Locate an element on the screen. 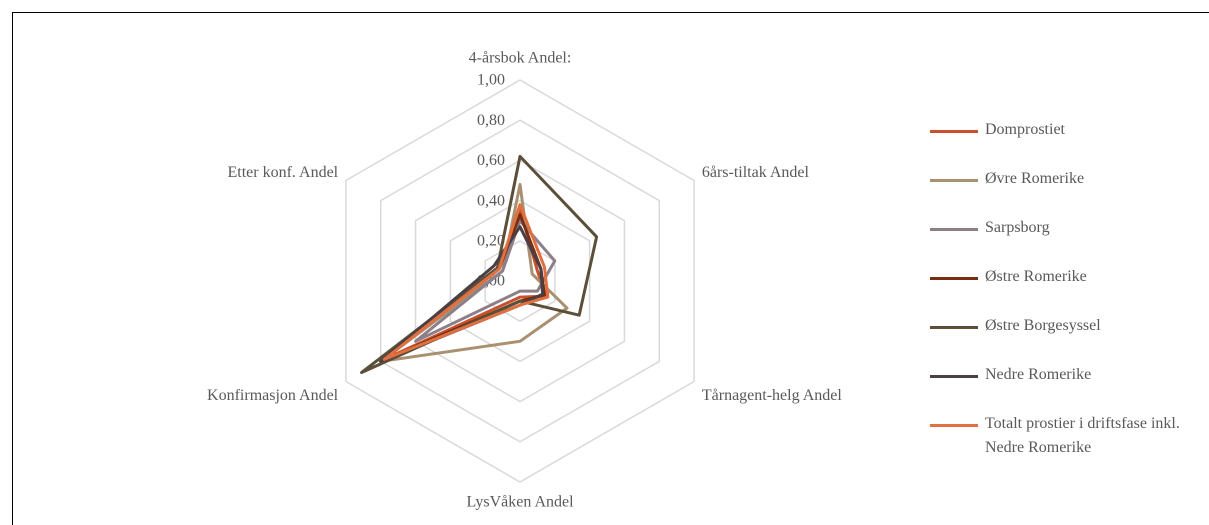 The image size is (1209, 525). legend-item: Østre Romerike is located at coordinates (1069, 289).